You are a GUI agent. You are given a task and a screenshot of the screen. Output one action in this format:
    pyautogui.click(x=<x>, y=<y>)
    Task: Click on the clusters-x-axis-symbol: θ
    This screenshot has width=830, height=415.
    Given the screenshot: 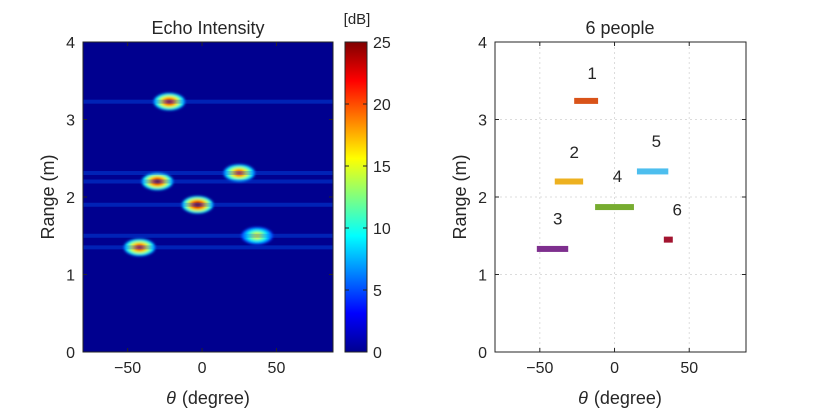 What is the action you would take?
    pyautogui.click(x=583, y=398)
    